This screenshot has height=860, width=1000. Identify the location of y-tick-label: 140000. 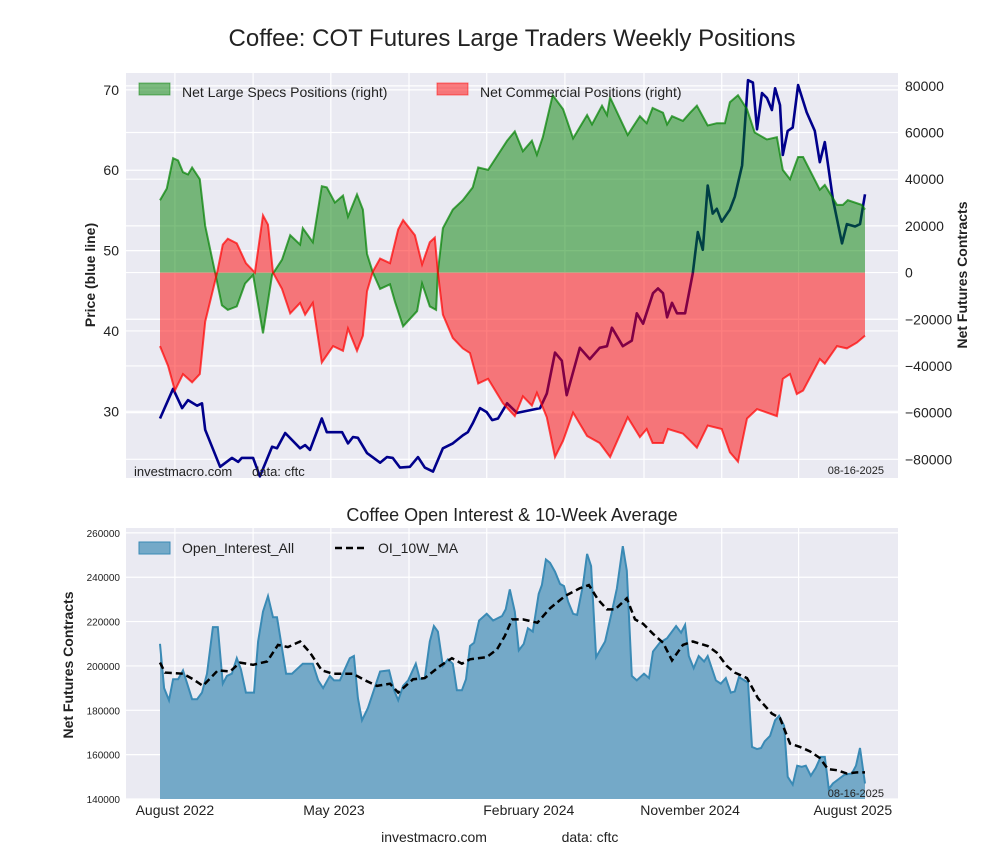
(104, 800).